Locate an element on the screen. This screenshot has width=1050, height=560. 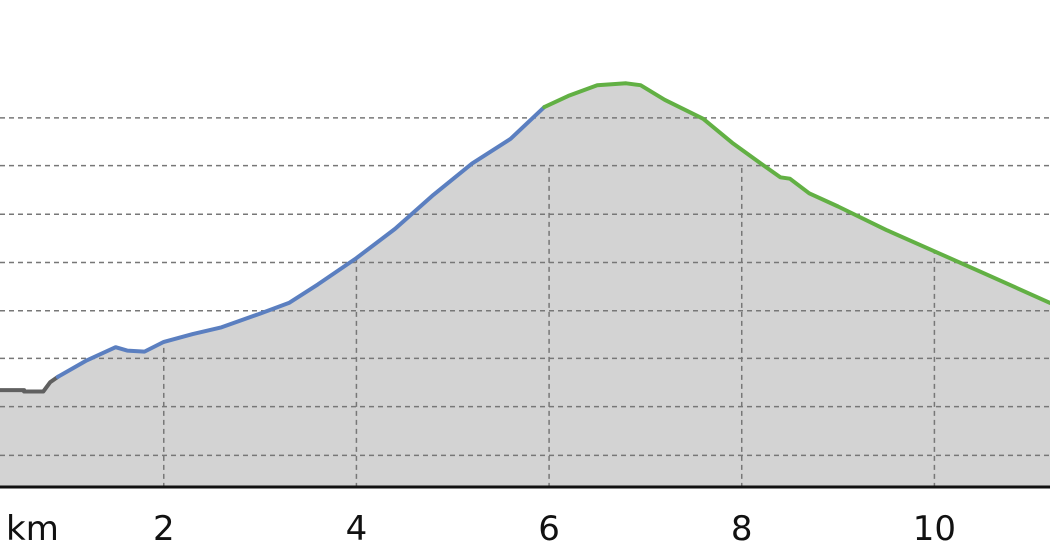
x-axis: km 2 4 6 8 10 is located at coordinates (481, 529).